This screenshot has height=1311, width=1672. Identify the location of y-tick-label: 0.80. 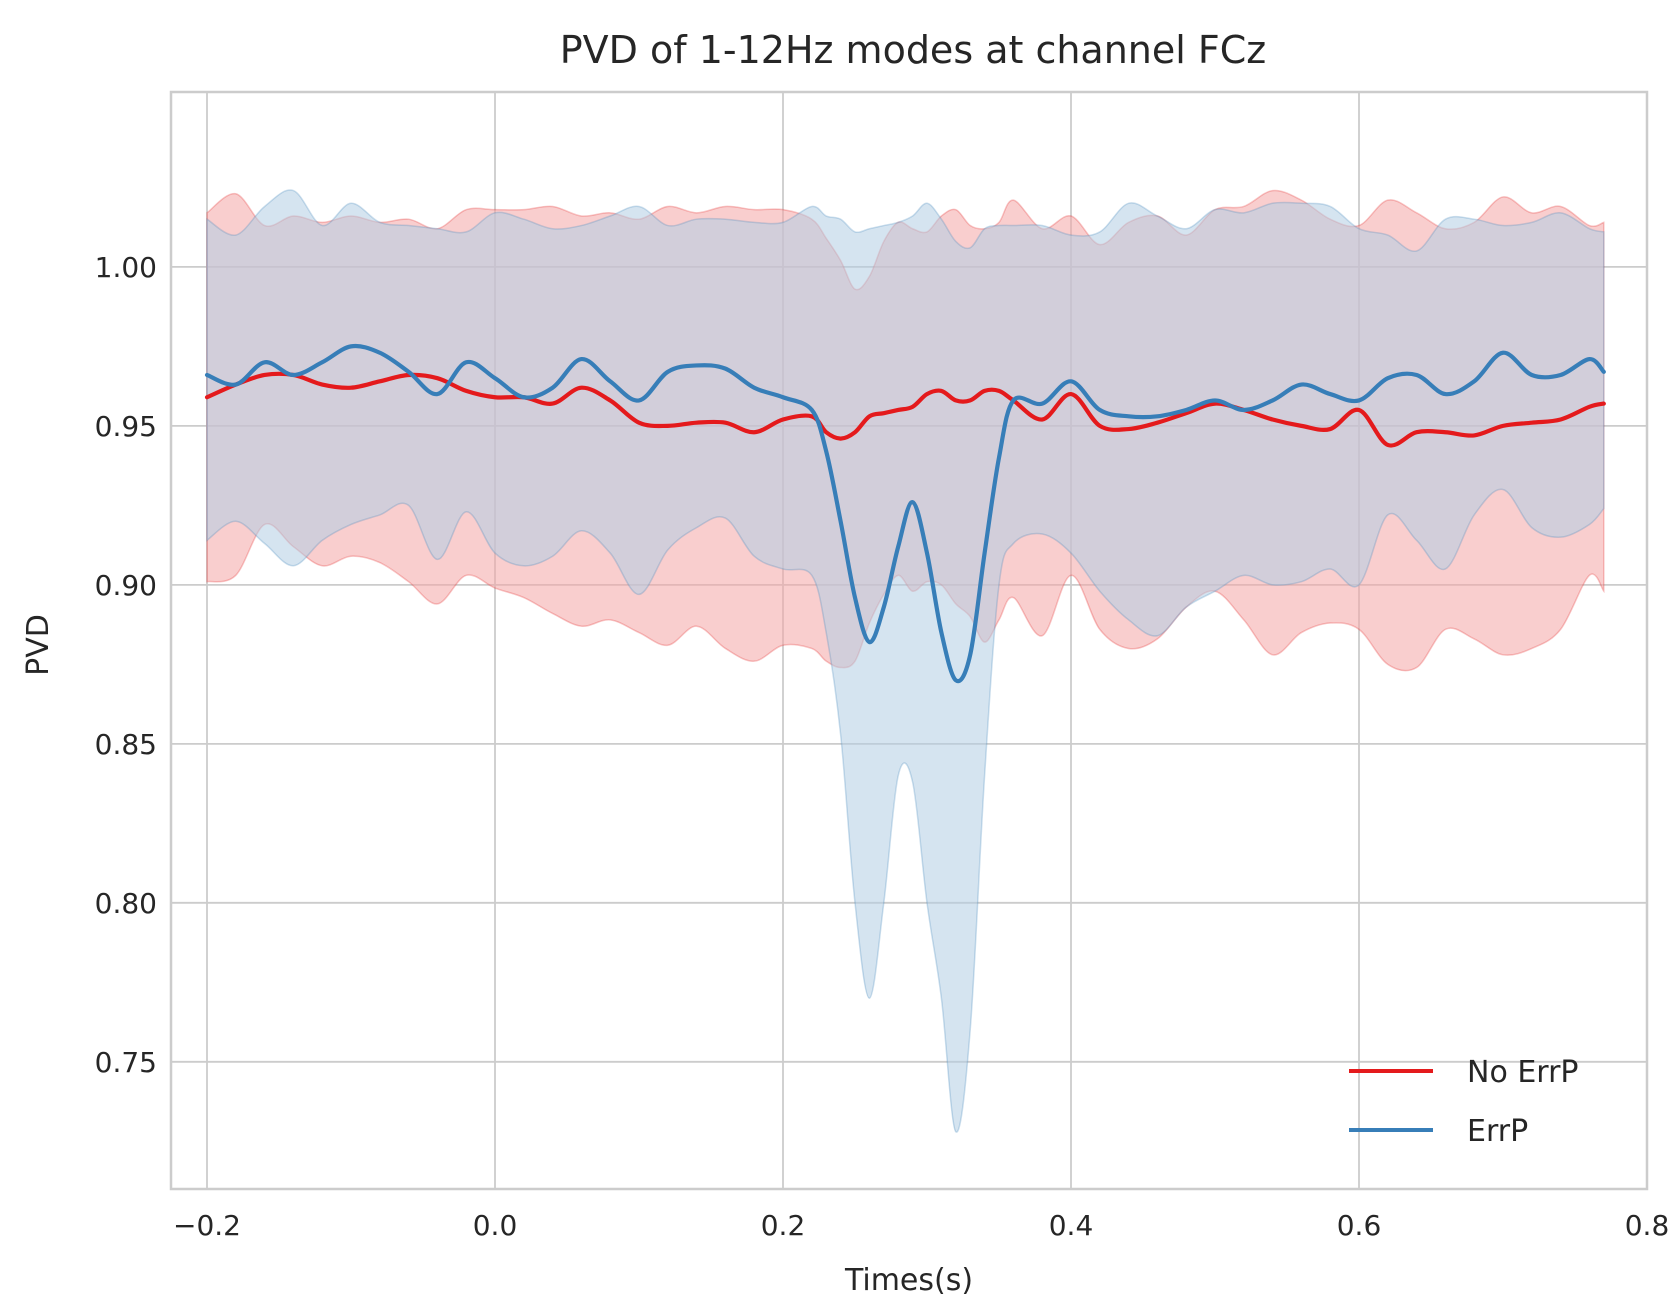
(126, 903).